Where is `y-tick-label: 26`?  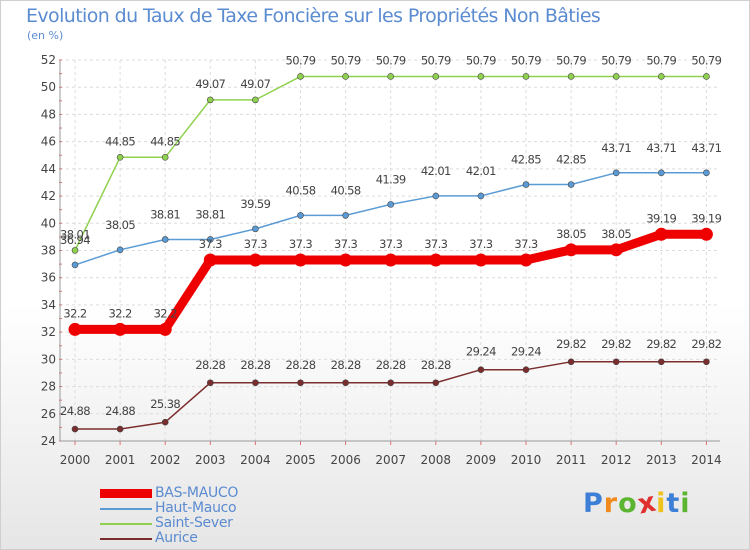
y-tick-label: 26 is located at coordinates (48, 414).